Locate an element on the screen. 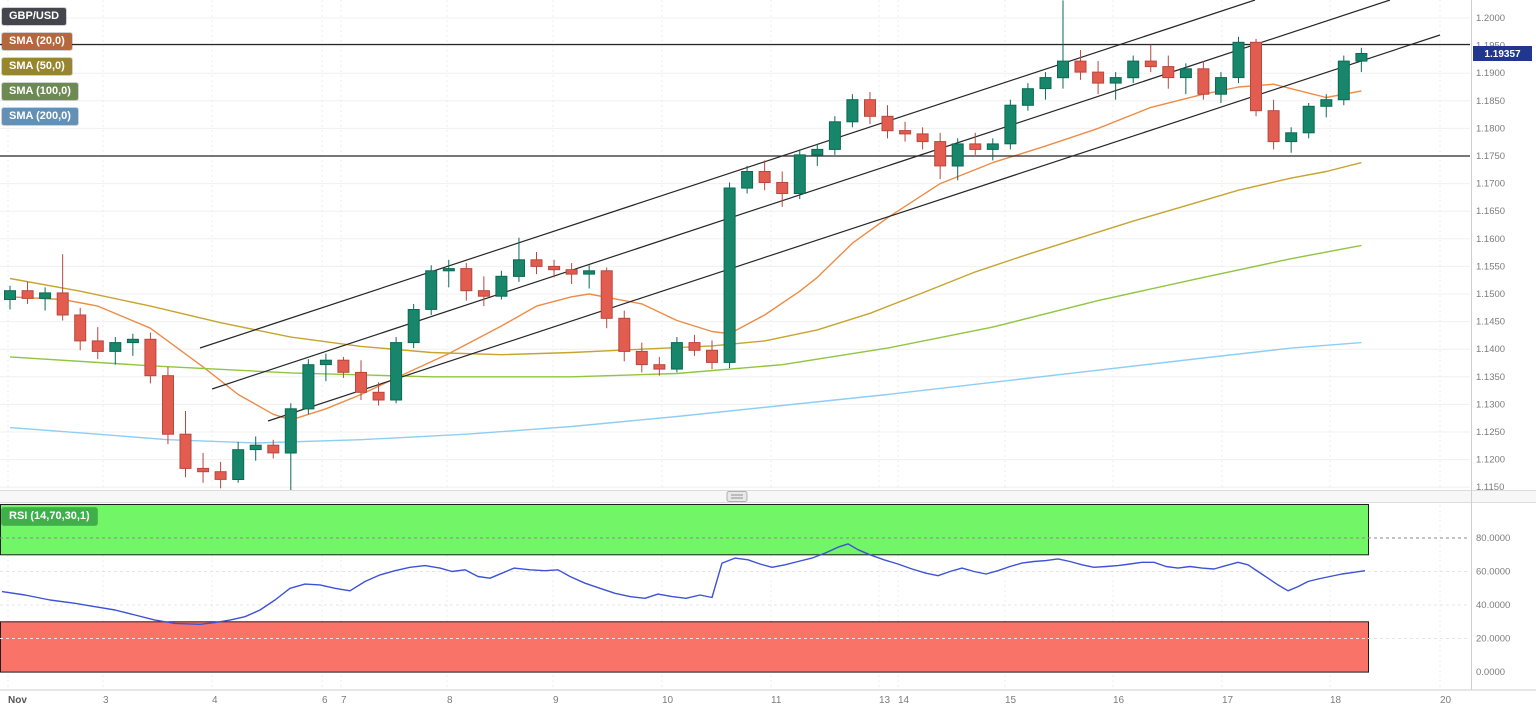 Image resolution: width=1536 pixels, height=717 pixels. time-tick-label: 20 is located at coordinates (1446, 700).